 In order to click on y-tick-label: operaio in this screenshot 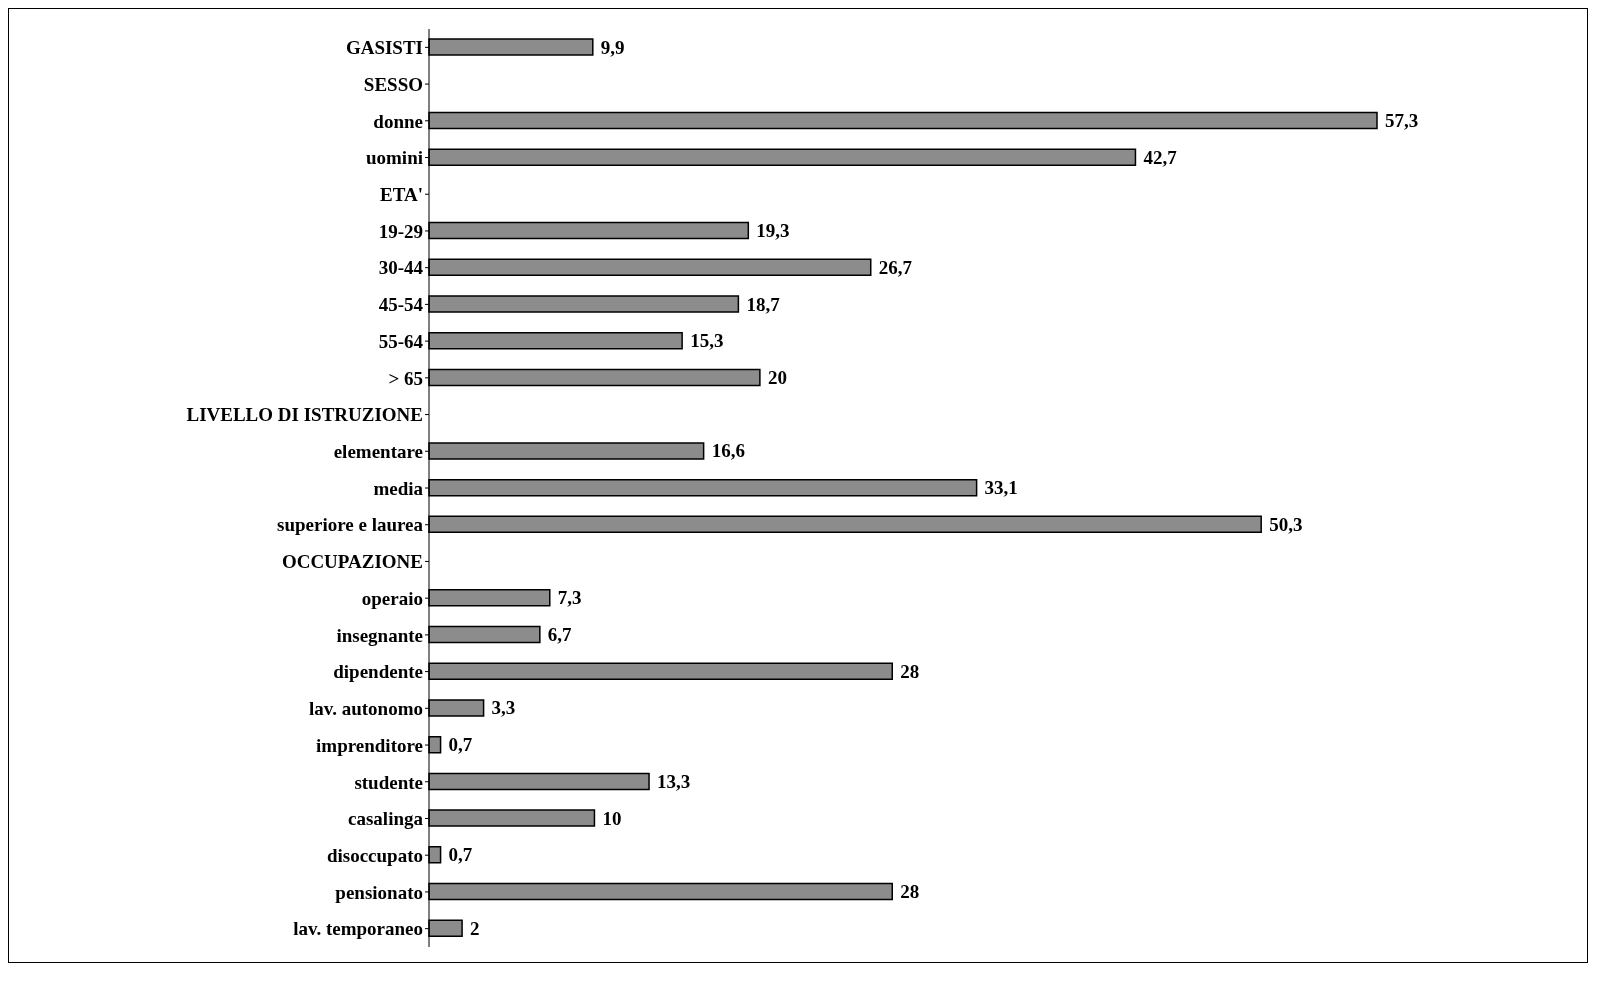, I will do `click(392, 598)`.